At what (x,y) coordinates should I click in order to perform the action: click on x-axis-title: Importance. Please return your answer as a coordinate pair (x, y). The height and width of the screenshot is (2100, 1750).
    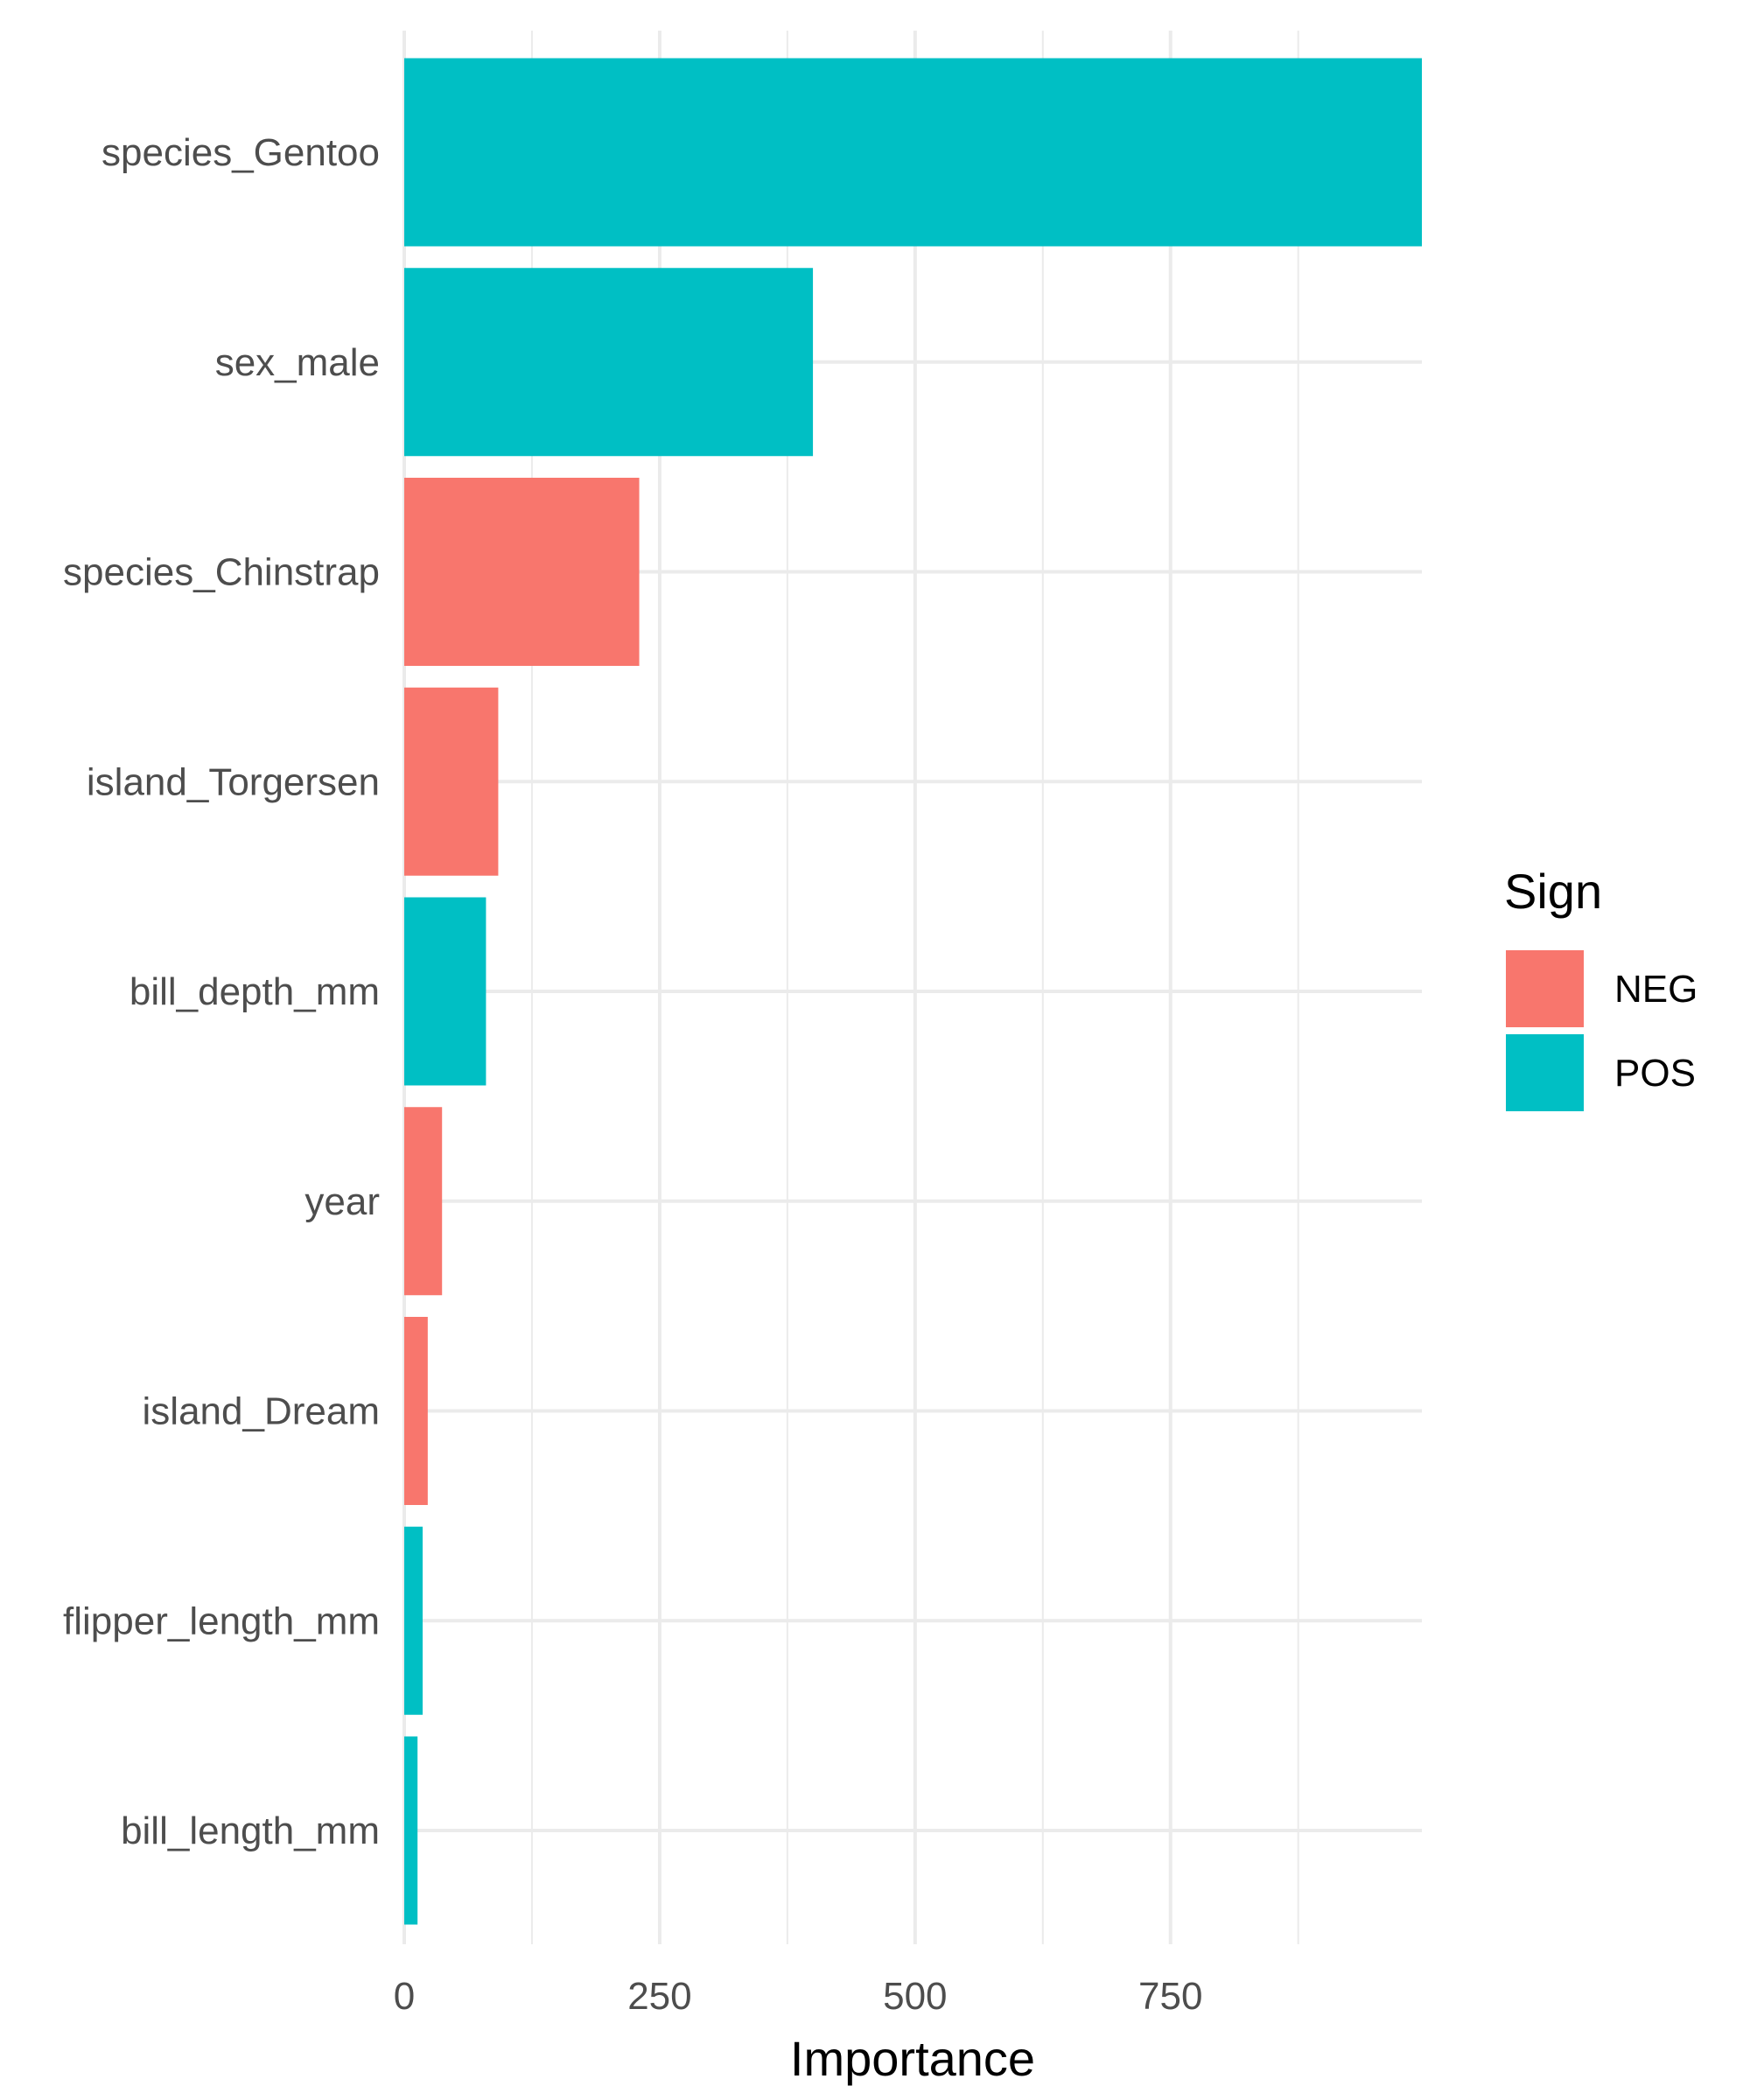
    Looking at the image, I should click on (912, 2058).